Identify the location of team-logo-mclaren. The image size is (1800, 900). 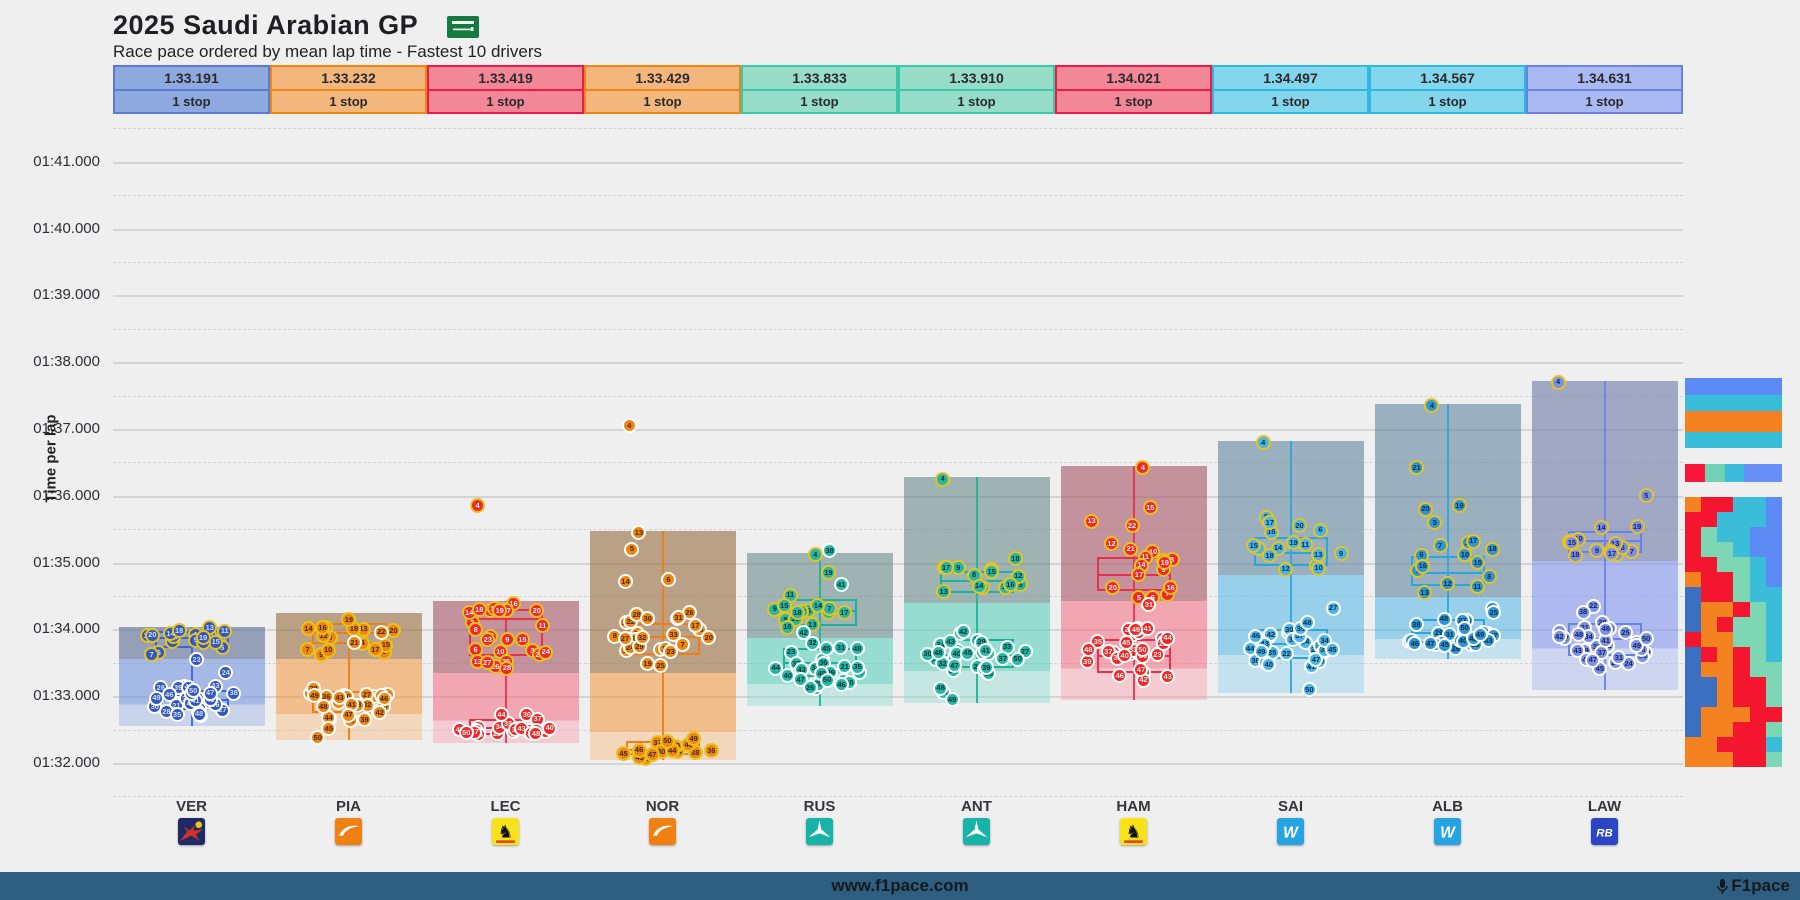
(662, 831).